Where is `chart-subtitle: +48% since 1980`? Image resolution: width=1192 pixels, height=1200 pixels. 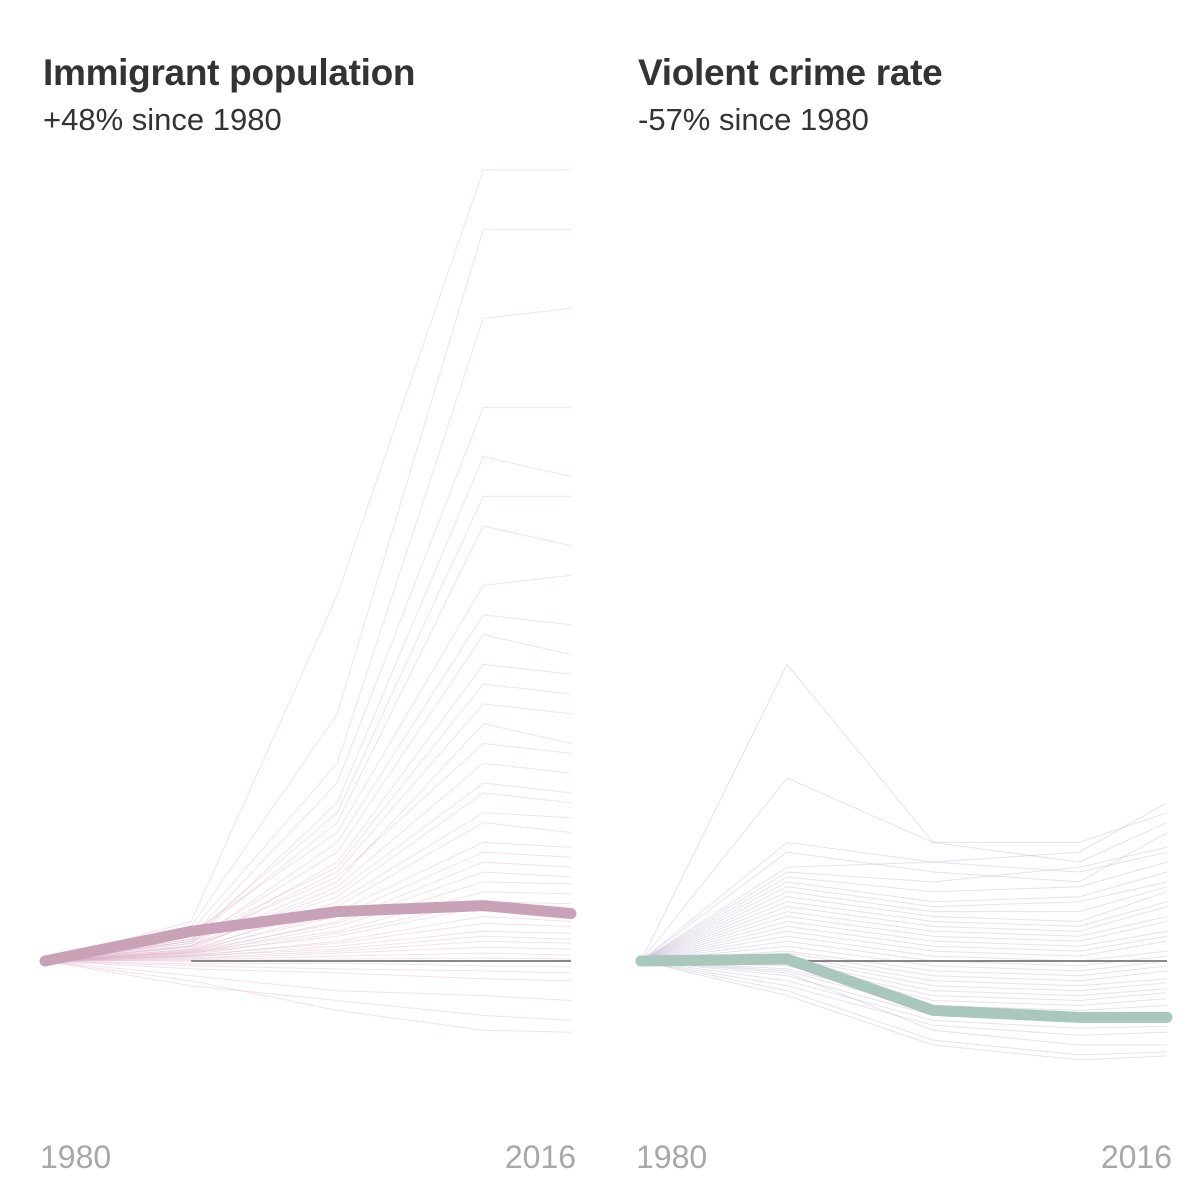
chart-subtitle: +48% since 1980 is located at coordinates (162, 119).